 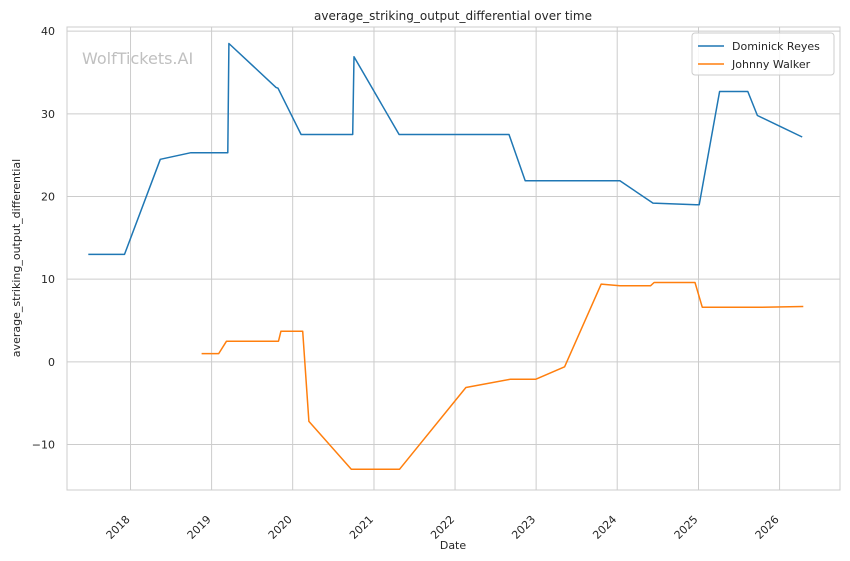 What do you see at coordinates (51, 362) in the screenshot?
I see `y-tick-label: 0` at bounding box center [51, 362].